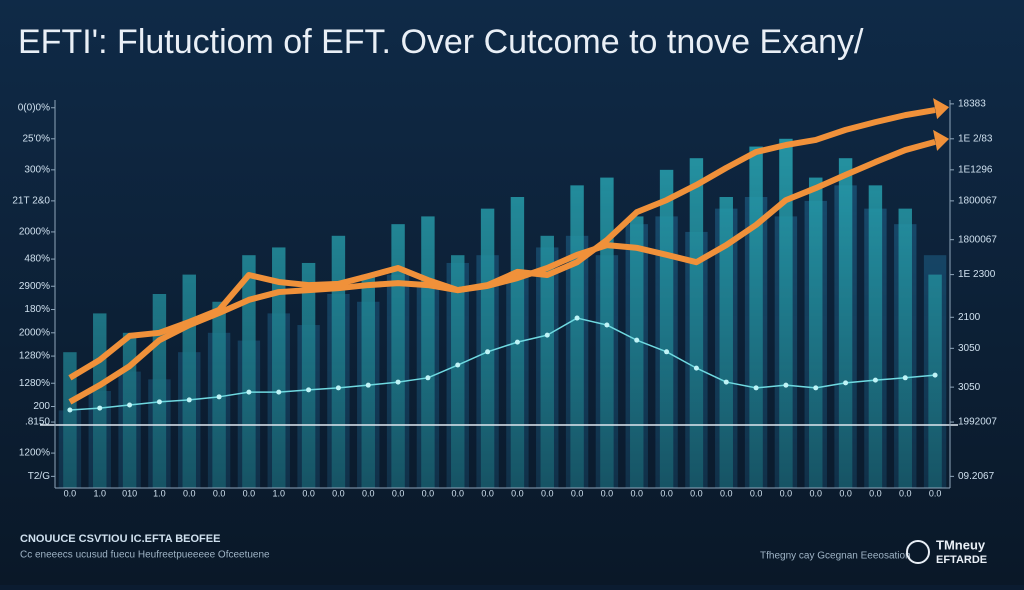 Image resolution: width=1024 pixels, height=590 pixels. Describe the element at coordinates (34, 453) in the screenshot. I see `y-tick-label: 1200%` at that location.